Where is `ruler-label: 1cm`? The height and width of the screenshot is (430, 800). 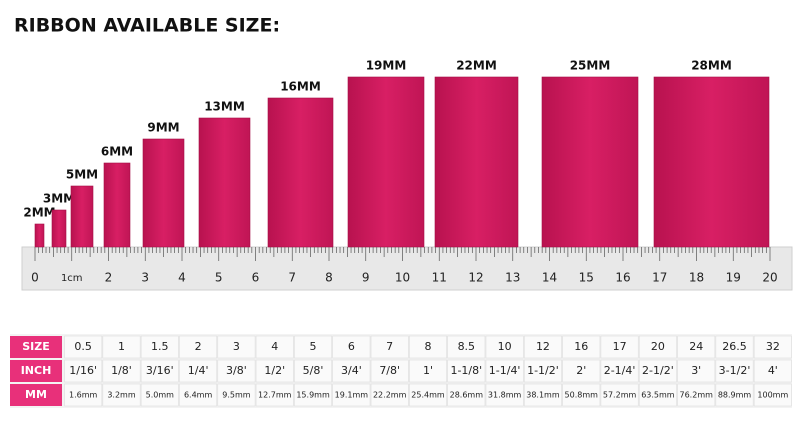
ruler-label: 1cm is located at coordinates (72, 278).